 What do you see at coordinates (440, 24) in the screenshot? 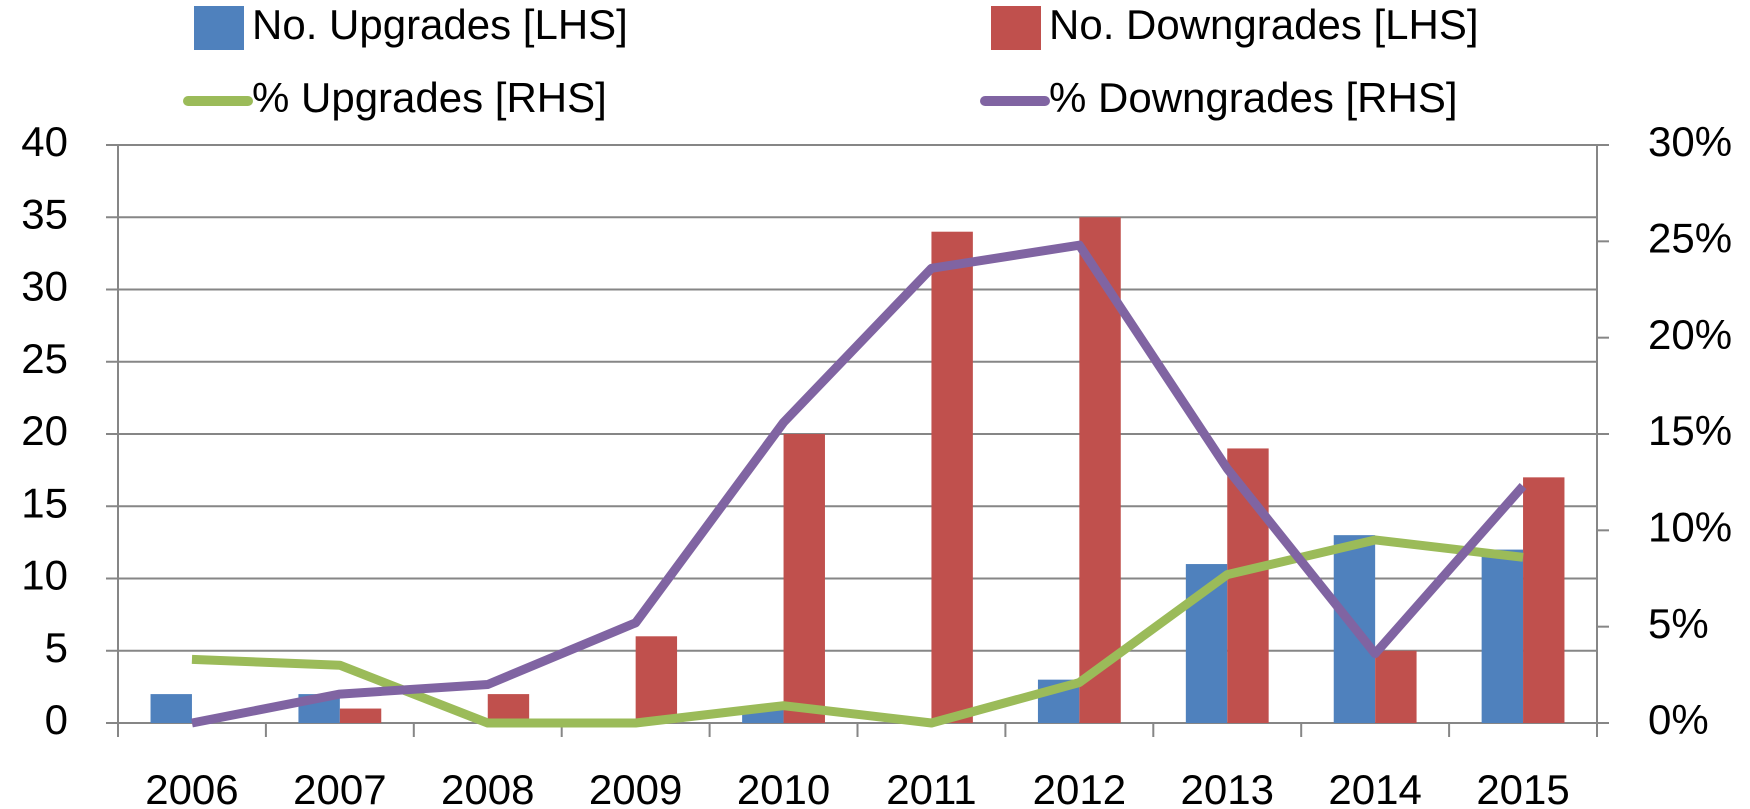
I see `legend-label: No. Upgrades [LHS]` at bounding box center [440, 24].